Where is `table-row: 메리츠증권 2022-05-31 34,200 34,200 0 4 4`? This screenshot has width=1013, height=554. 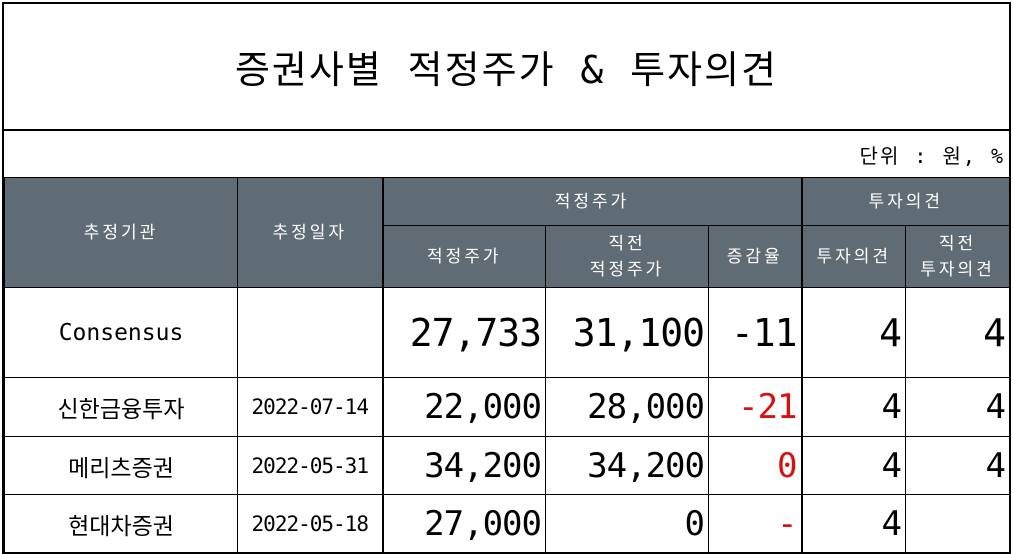 table-row: 메리츠증권 2022-05-31 34,200 34,200 0 4 4 is located at coordinates (507, 465).